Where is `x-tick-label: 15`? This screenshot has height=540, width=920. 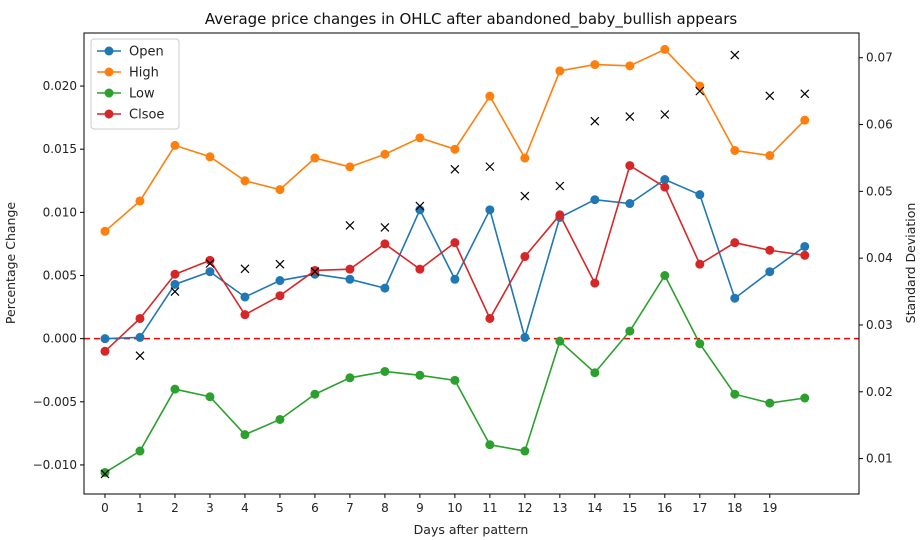
x-tick-label: 15 is located at coordinates (629, 508).